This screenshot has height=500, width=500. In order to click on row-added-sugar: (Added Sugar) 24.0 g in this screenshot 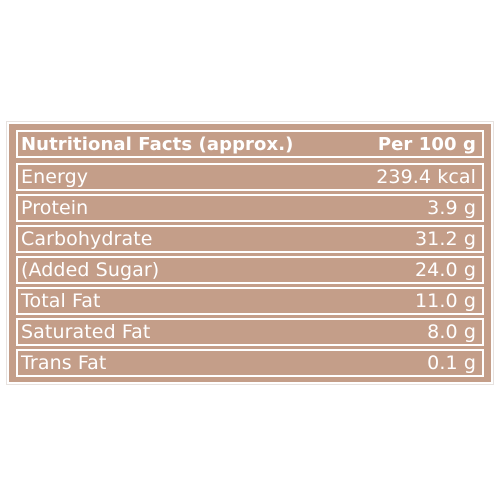, I will do `click(250, 270)`.